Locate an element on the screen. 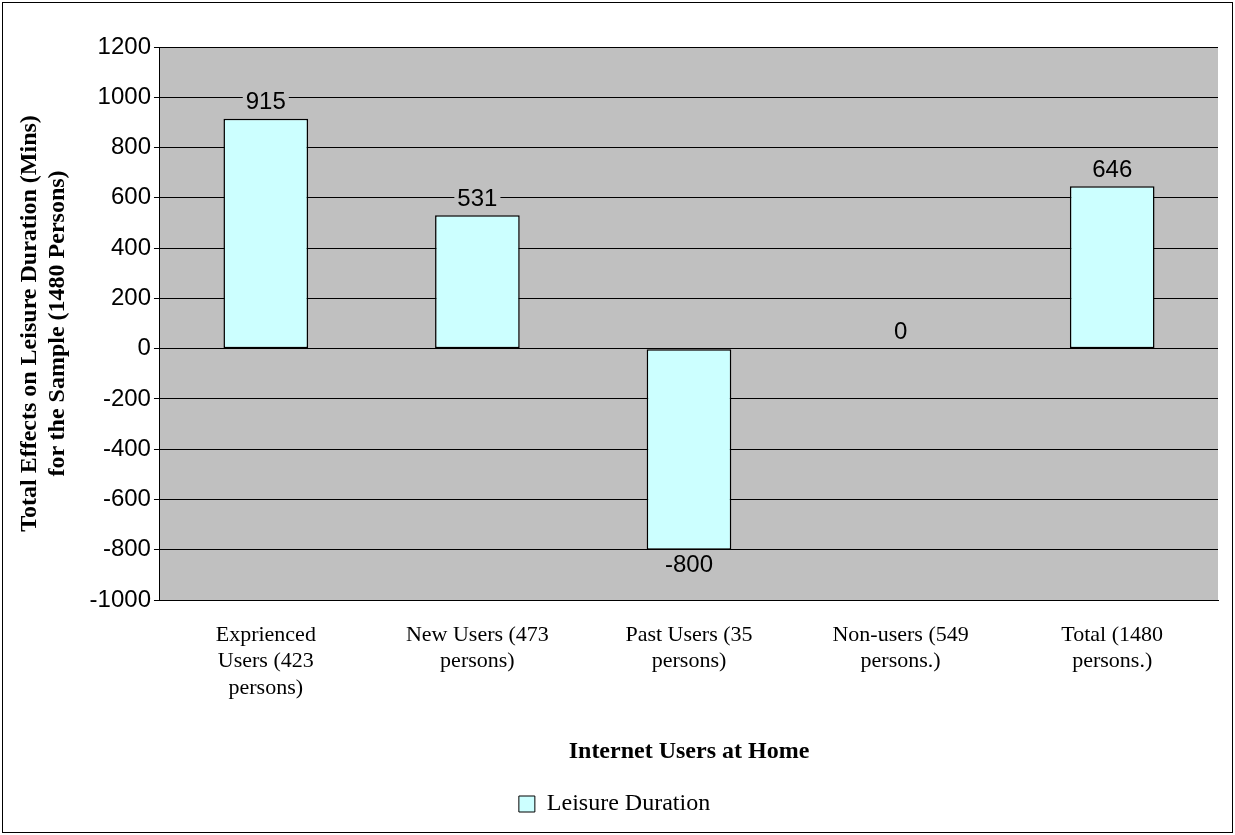 The width and height of the screenshot is (1235, 835). data-label: 646 is located at coordinates (1112, 168).